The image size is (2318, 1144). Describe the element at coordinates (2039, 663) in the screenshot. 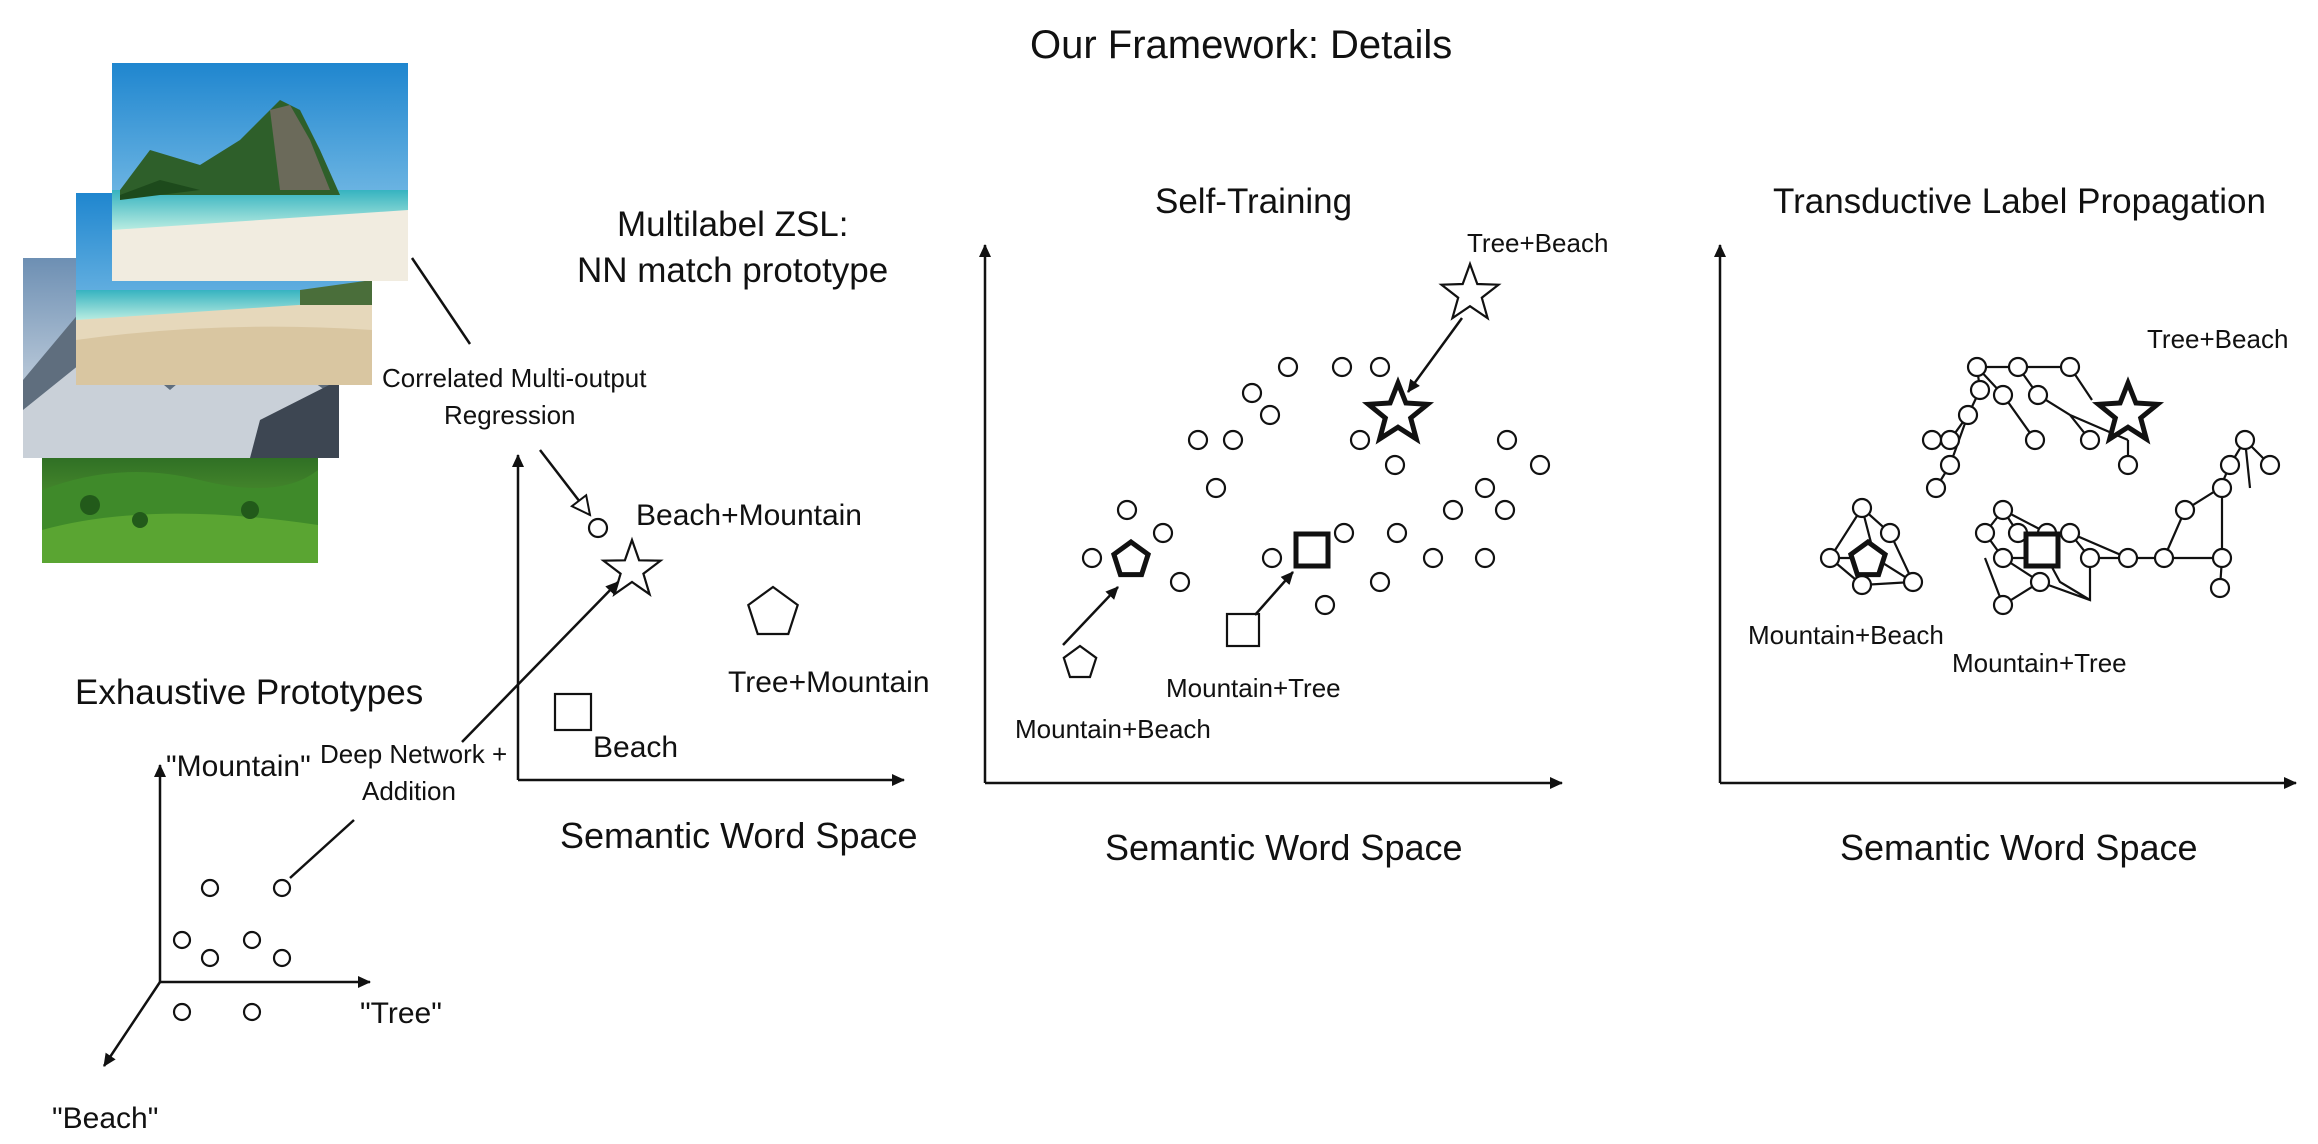

I see `transductive-label-mountain-tree: Mountain+Tree` at that location.